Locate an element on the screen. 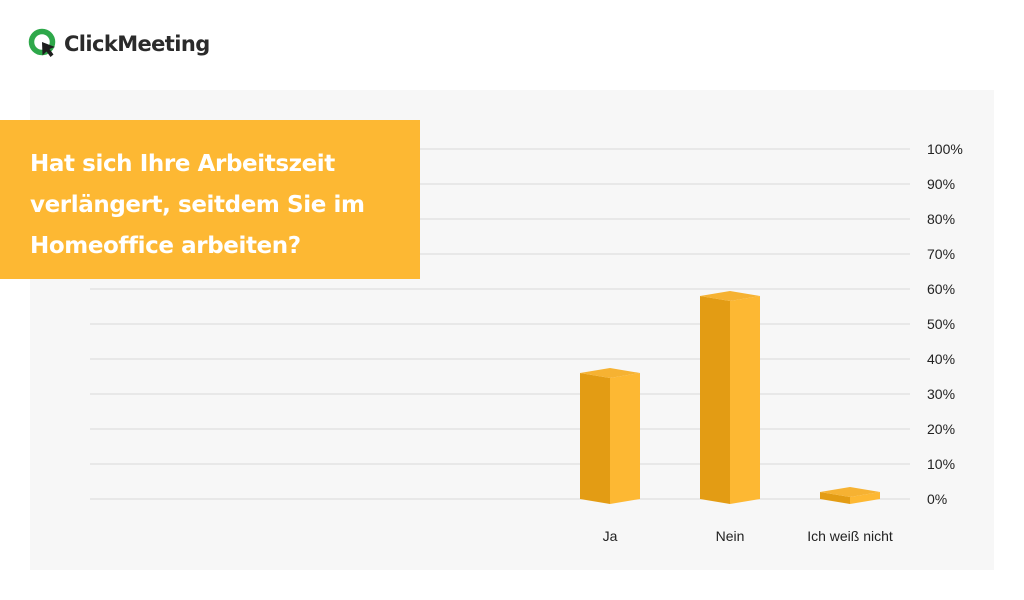 The width and height of the screenshot is (1024, 600). y-tick-label: 40% is located at coordinates (941, 359).